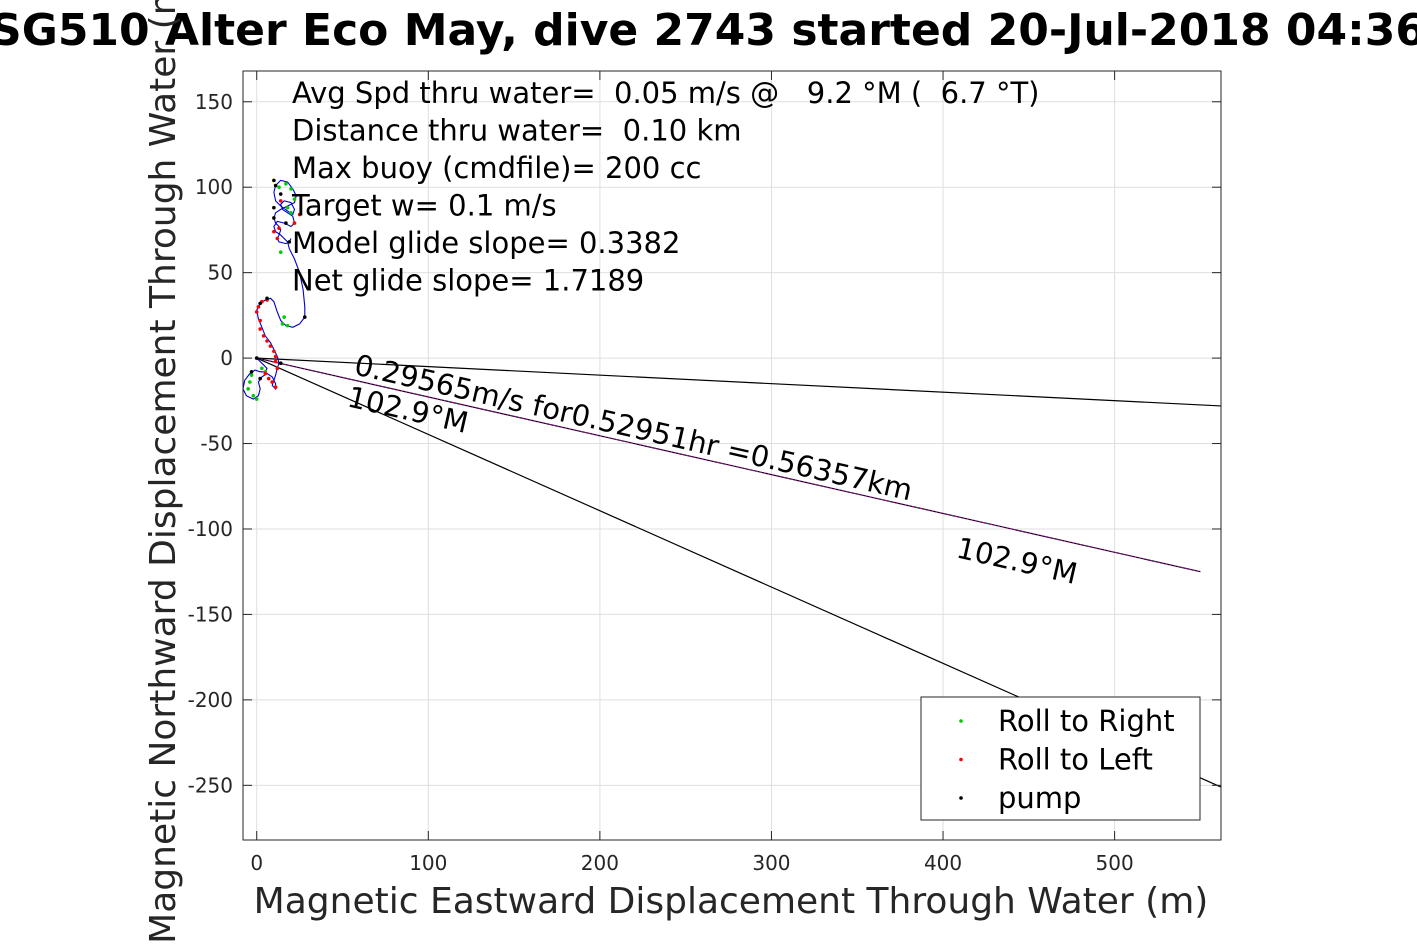  I want to click on y-tick-label: -100, so click(210, 529).